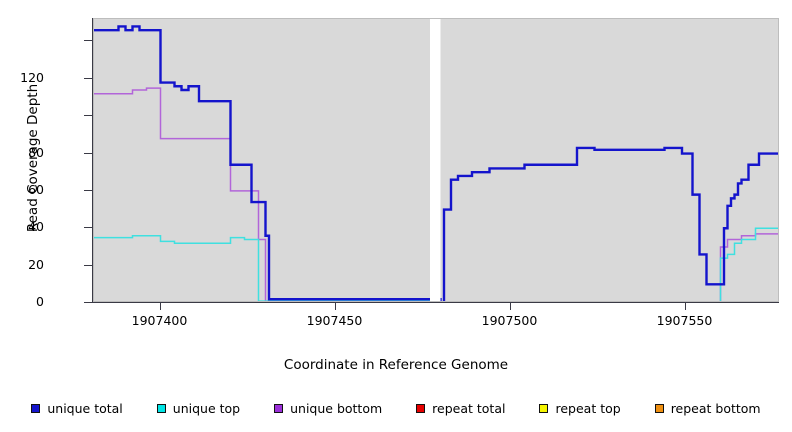 This screenshot has width=792, height=432. I want to click on legend-item-unique-top: unique top, so click(198, 408).